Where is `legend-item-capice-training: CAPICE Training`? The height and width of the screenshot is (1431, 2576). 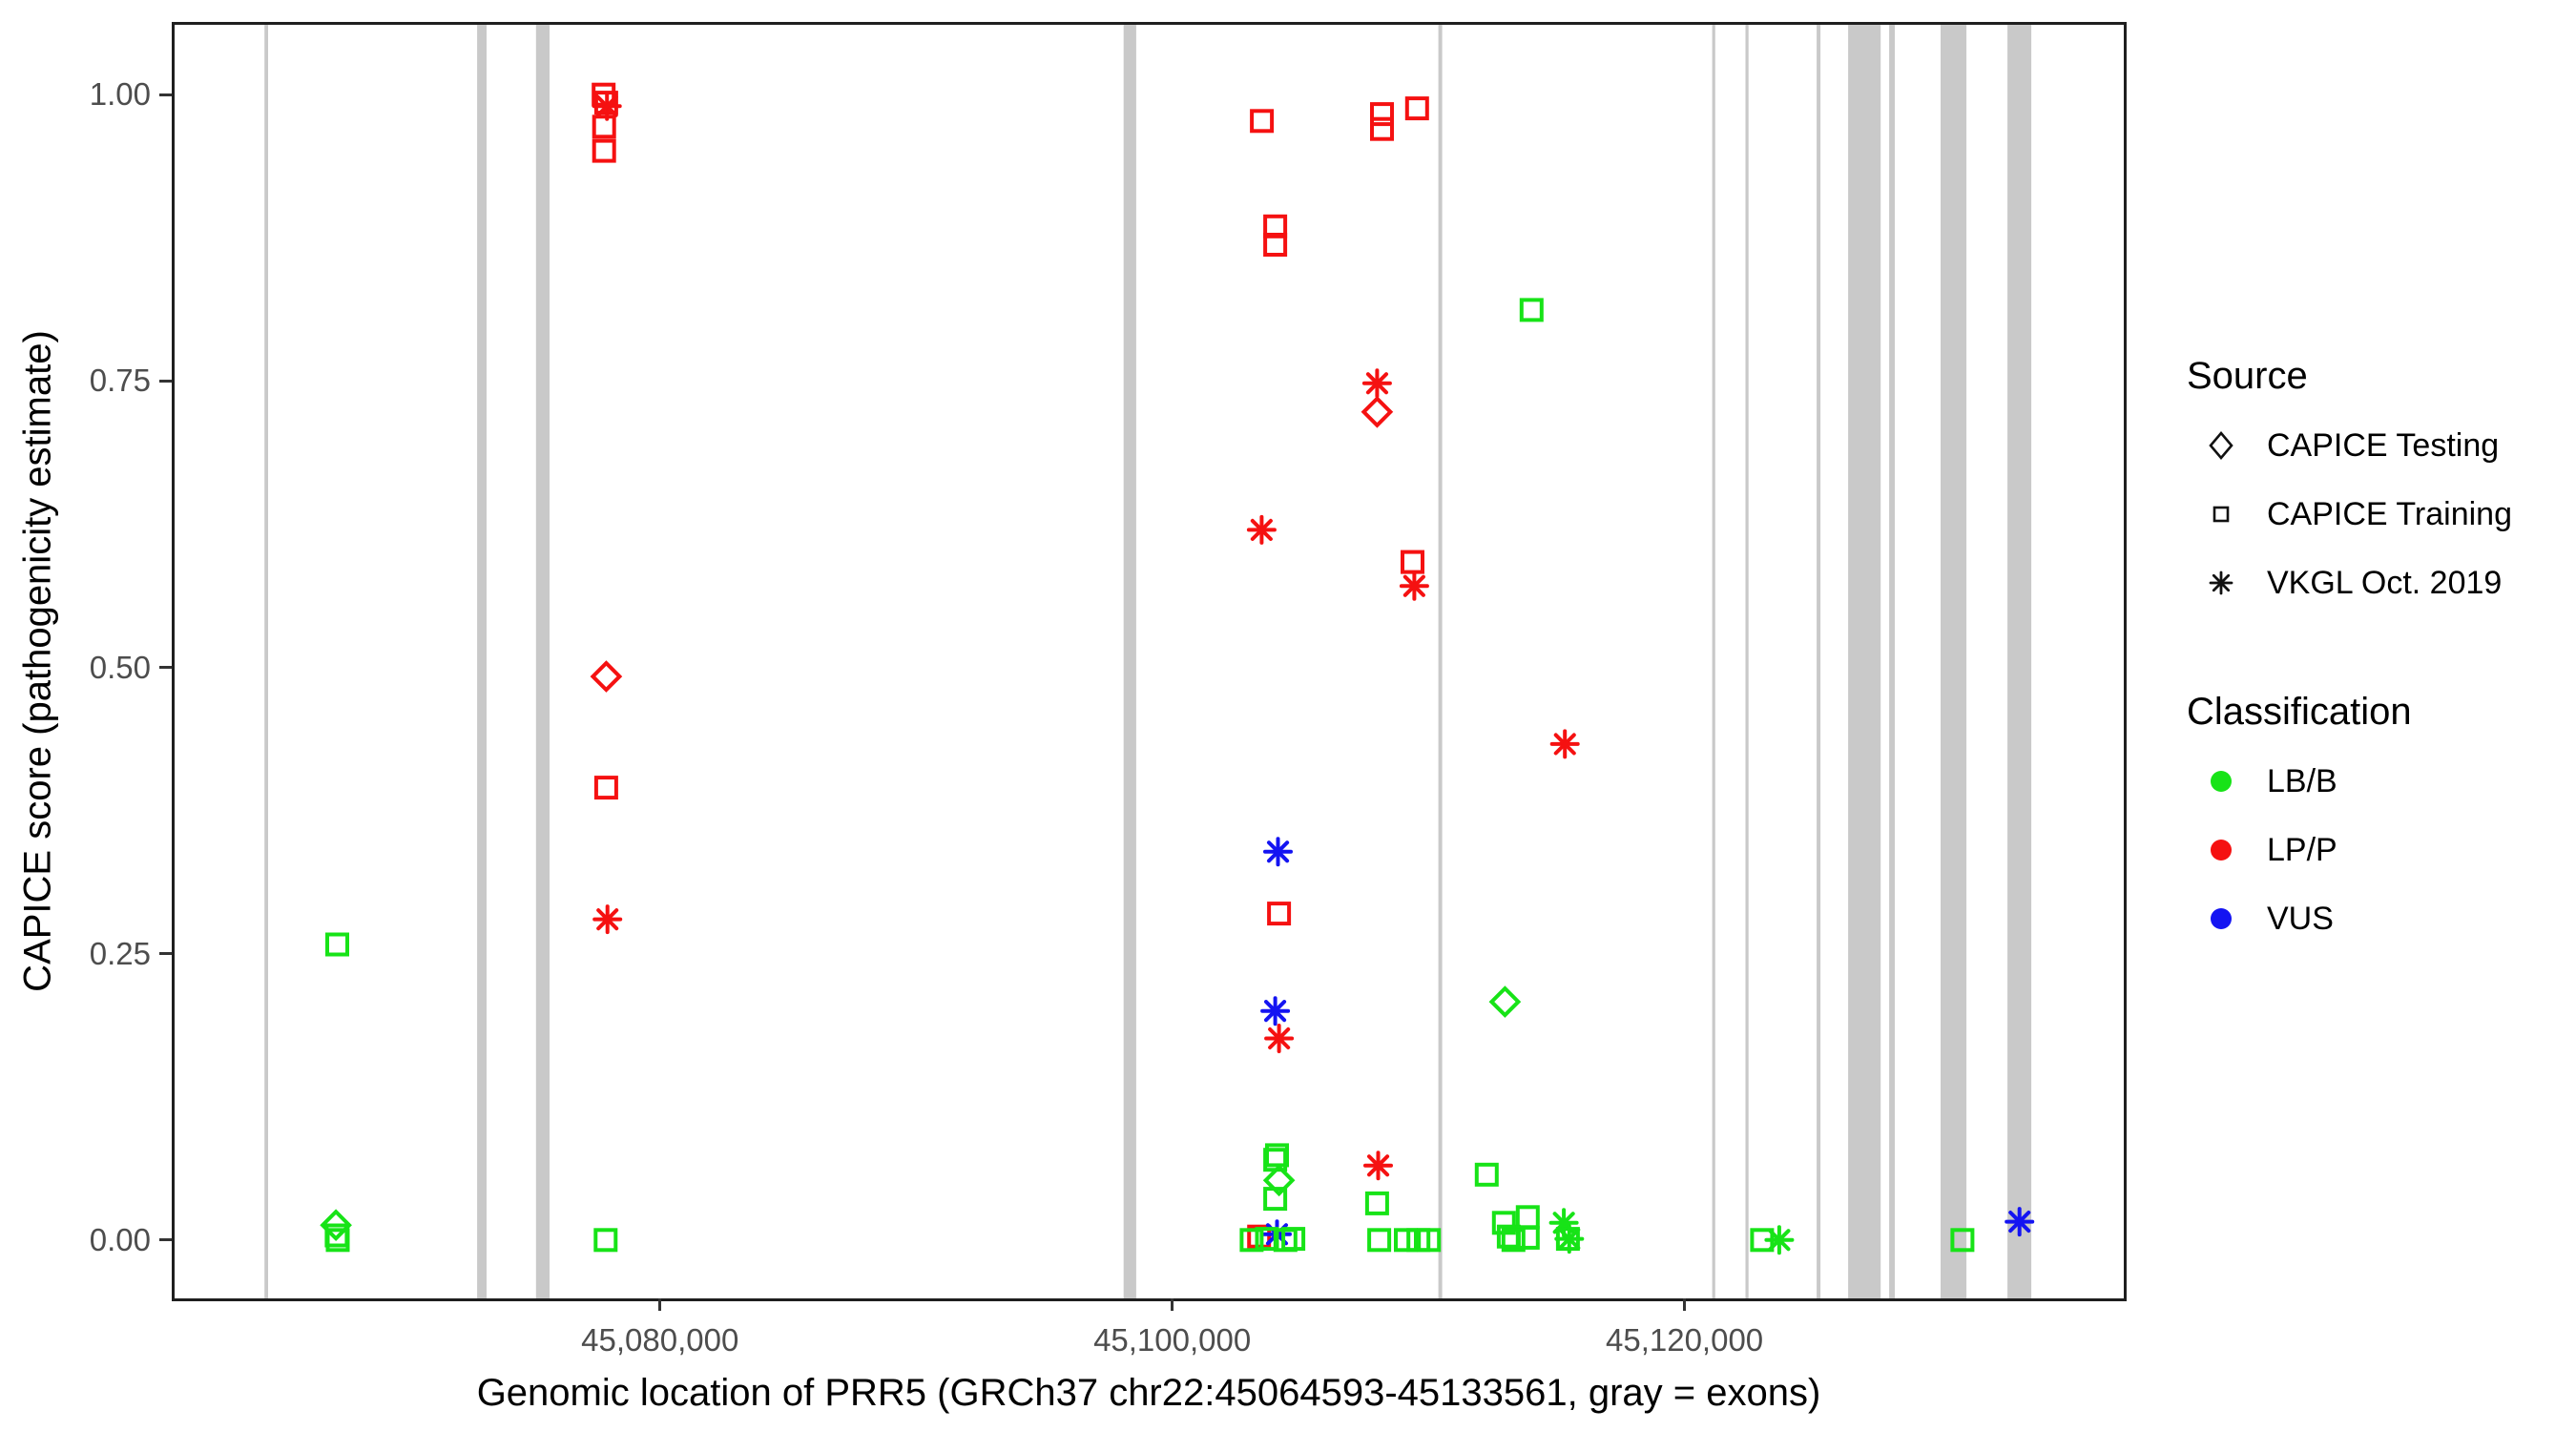 legend-item-capice-training: CAPICE Training is located at coordinates (2377, 514).